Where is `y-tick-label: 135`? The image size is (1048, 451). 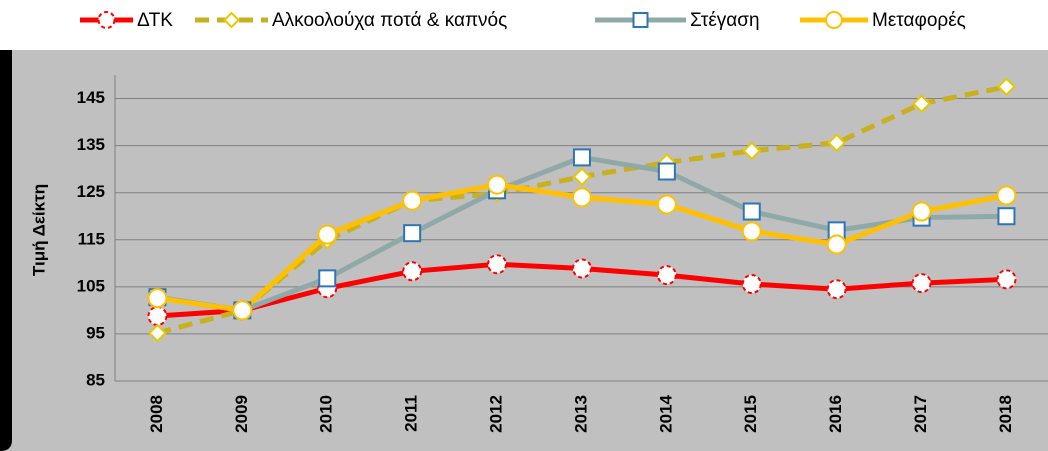
y-tick-label: 135 is located at coordinates (91, 144).